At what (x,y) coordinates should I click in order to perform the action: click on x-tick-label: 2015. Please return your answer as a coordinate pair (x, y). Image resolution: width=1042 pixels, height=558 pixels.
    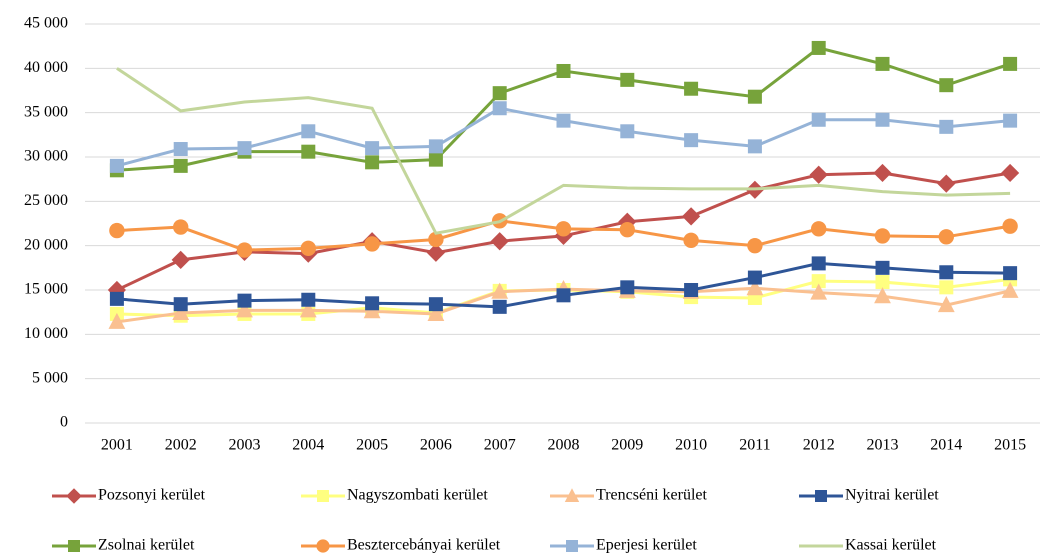
    Looking at the image, I should click on (1010, 445).